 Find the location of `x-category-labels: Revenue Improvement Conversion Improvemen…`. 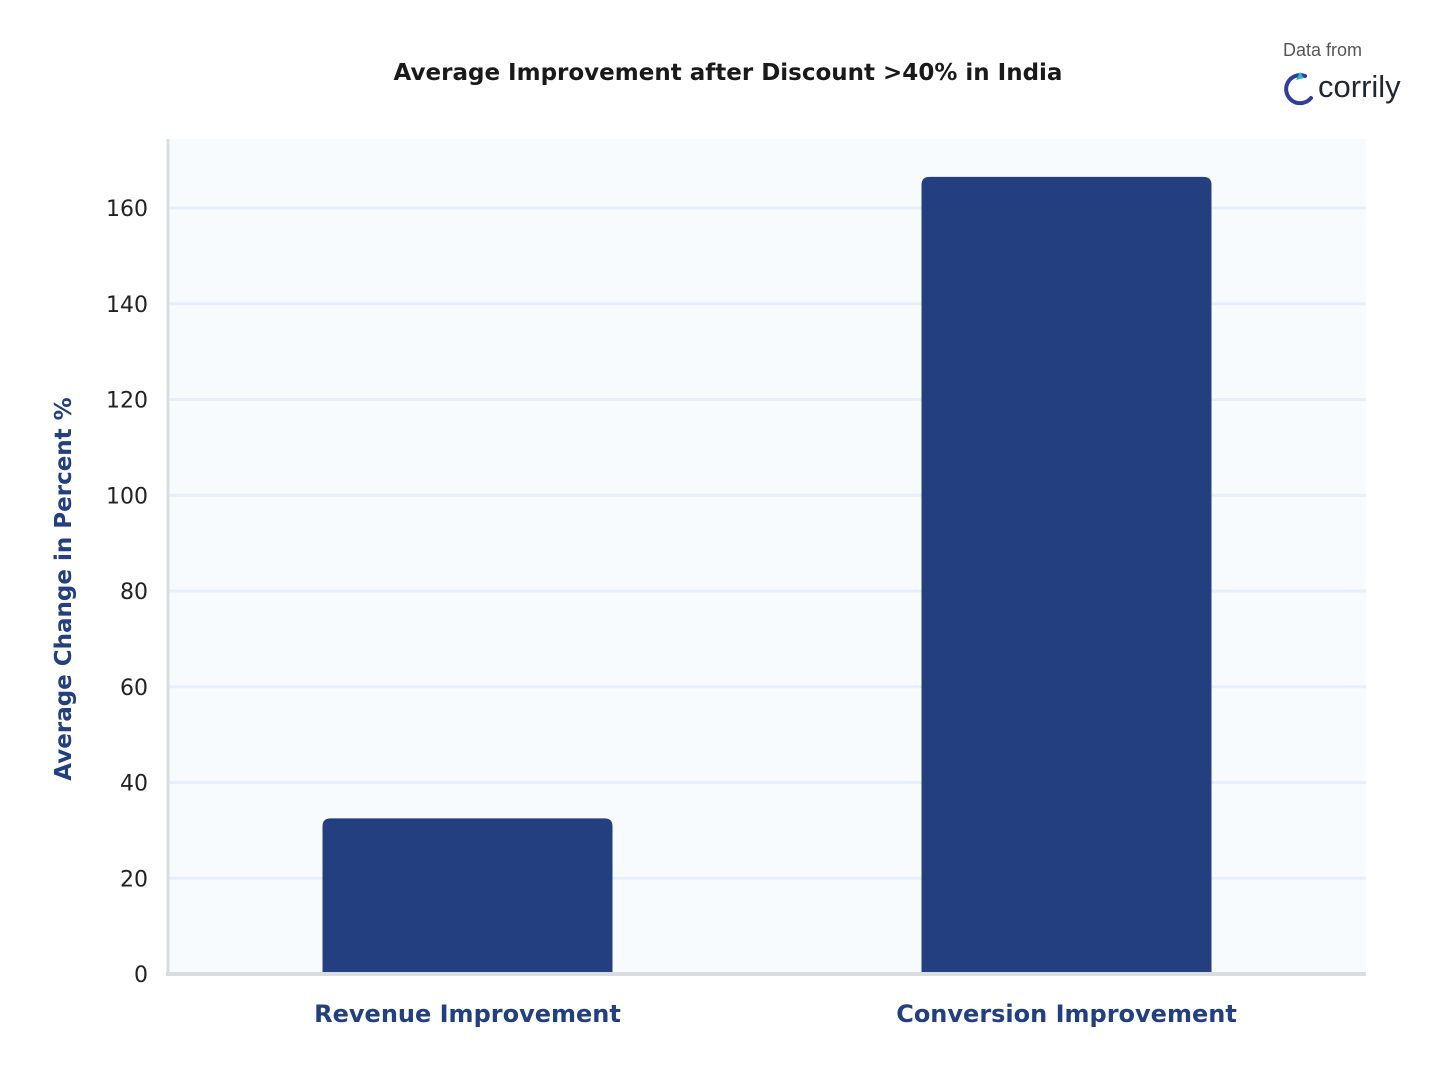

x-category-labels: Revenue Improvement Conversion Improvemen… is located at coordinates (775, 1014).